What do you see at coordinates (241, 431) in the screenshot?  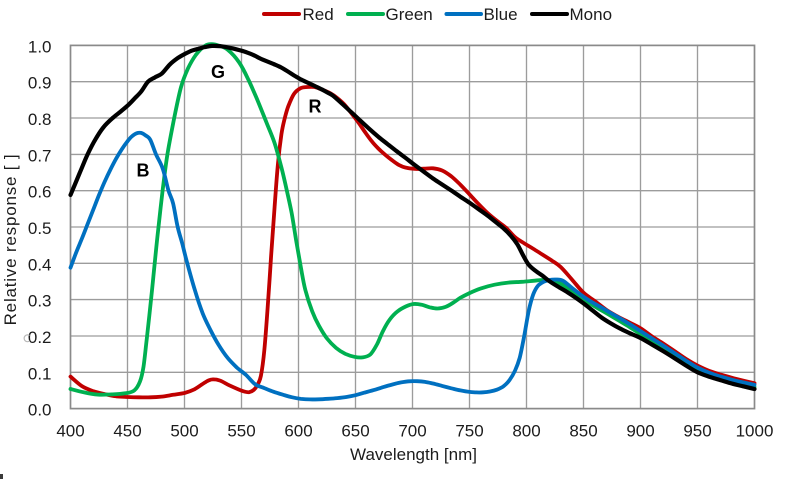 I see `svg-text: 550` at bounding box center [241, 431].